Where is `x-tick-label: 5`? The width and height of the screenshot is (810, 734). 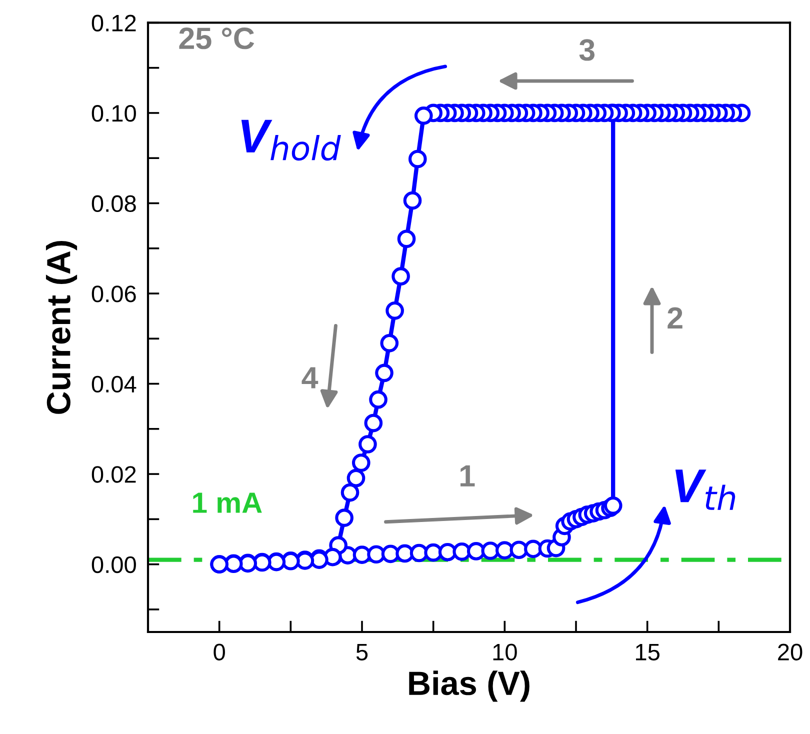 x-tick-label: 5 is located at coordinates (362, 652).